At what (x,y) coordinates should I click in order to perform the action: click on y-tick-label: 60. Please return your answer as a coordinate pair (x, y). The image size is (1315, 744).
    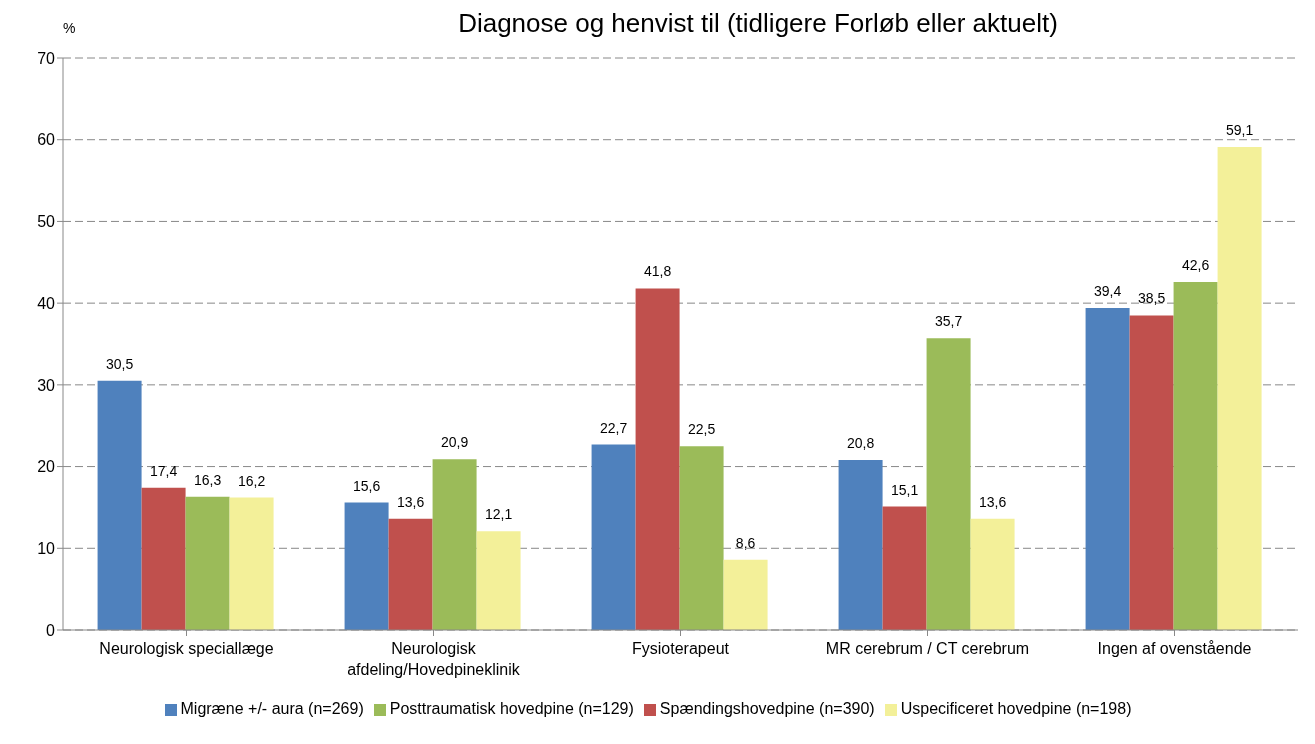
    Looking at the image, I should click on (46, 140).